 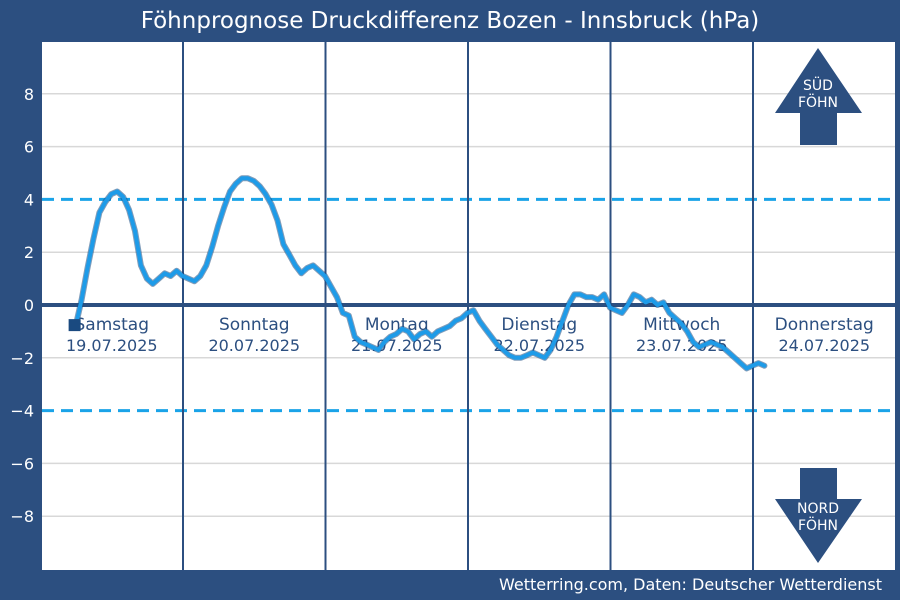 What do you see at coordinates (112, 325) in the screenshot?
I see `day-name-label: Samstag` at bounding box center [112, 325].